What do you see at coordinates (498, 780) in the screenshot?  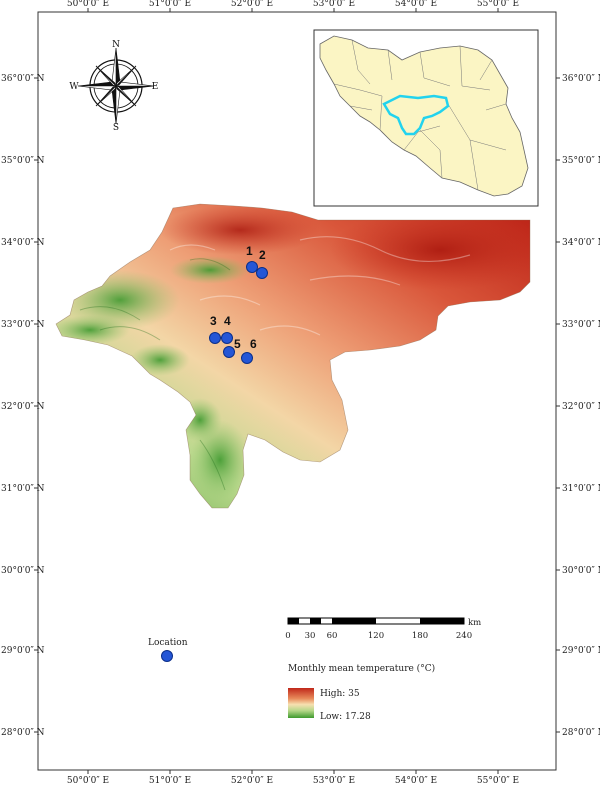 I see `tick-label-bottom: 55°0′0″ E` at bounding box center [498, 780].